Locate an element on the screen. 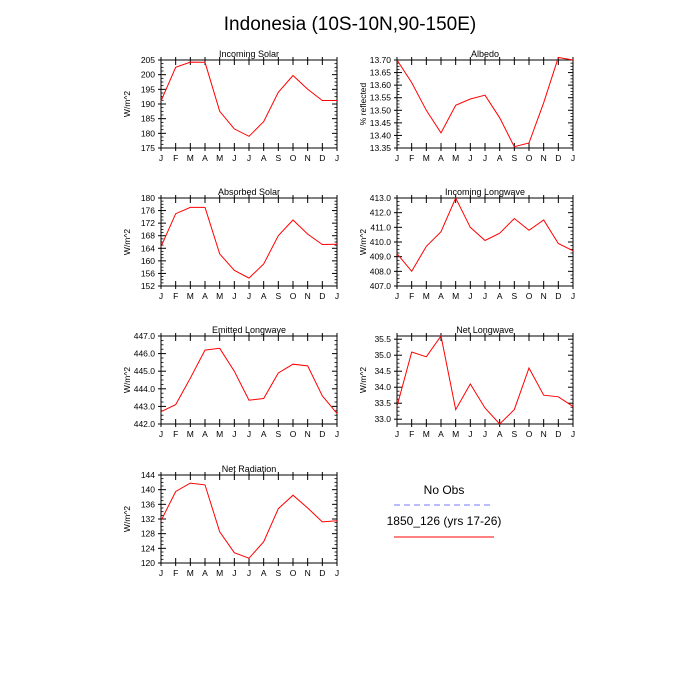  legend-label: 1850_126 (yrs 17-26) is located at coordinates (444, 521).